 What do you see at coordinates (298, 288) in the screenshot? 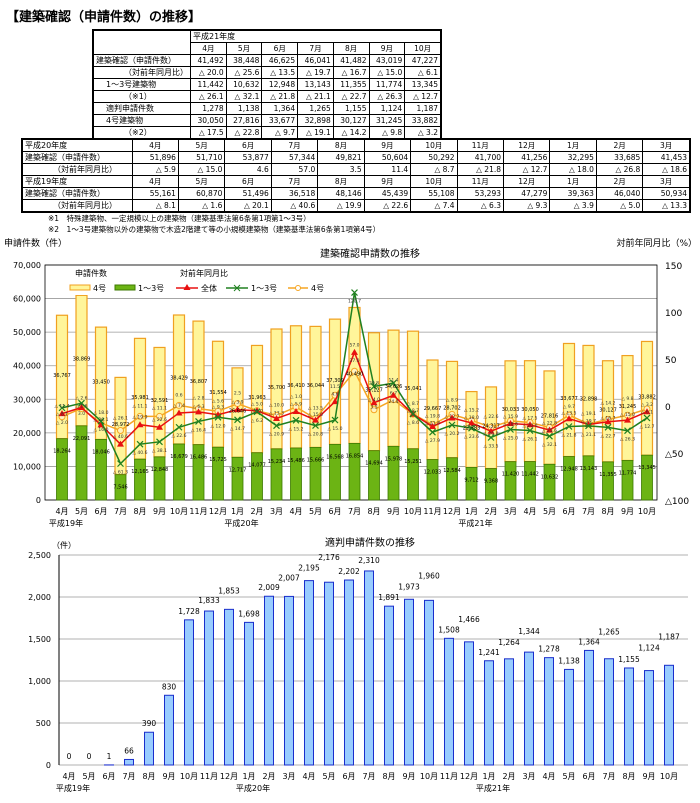
I see `circle-icon` at bounding box center [298, 288].